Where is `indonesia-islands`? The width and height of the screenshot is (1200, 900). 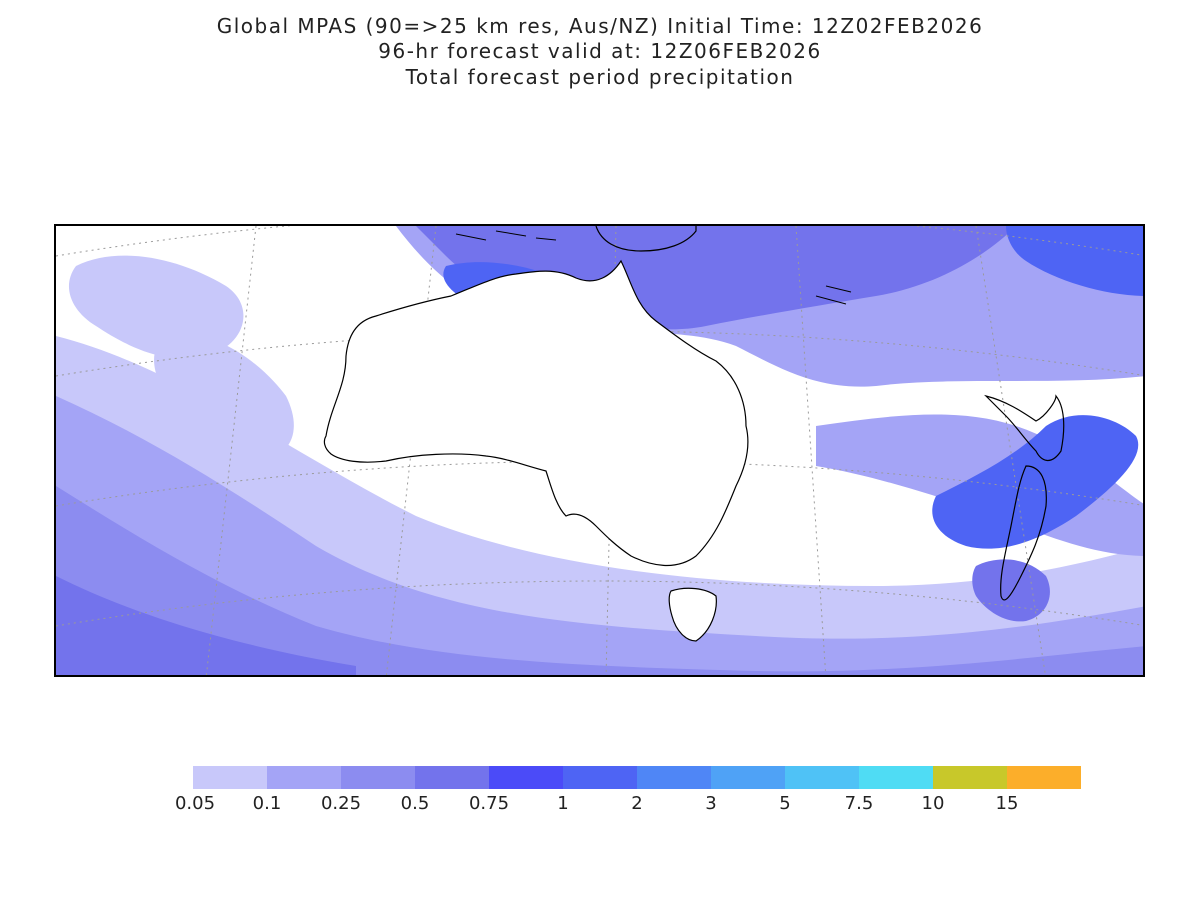 indonesia-islands is located at coordinates (506, 235).